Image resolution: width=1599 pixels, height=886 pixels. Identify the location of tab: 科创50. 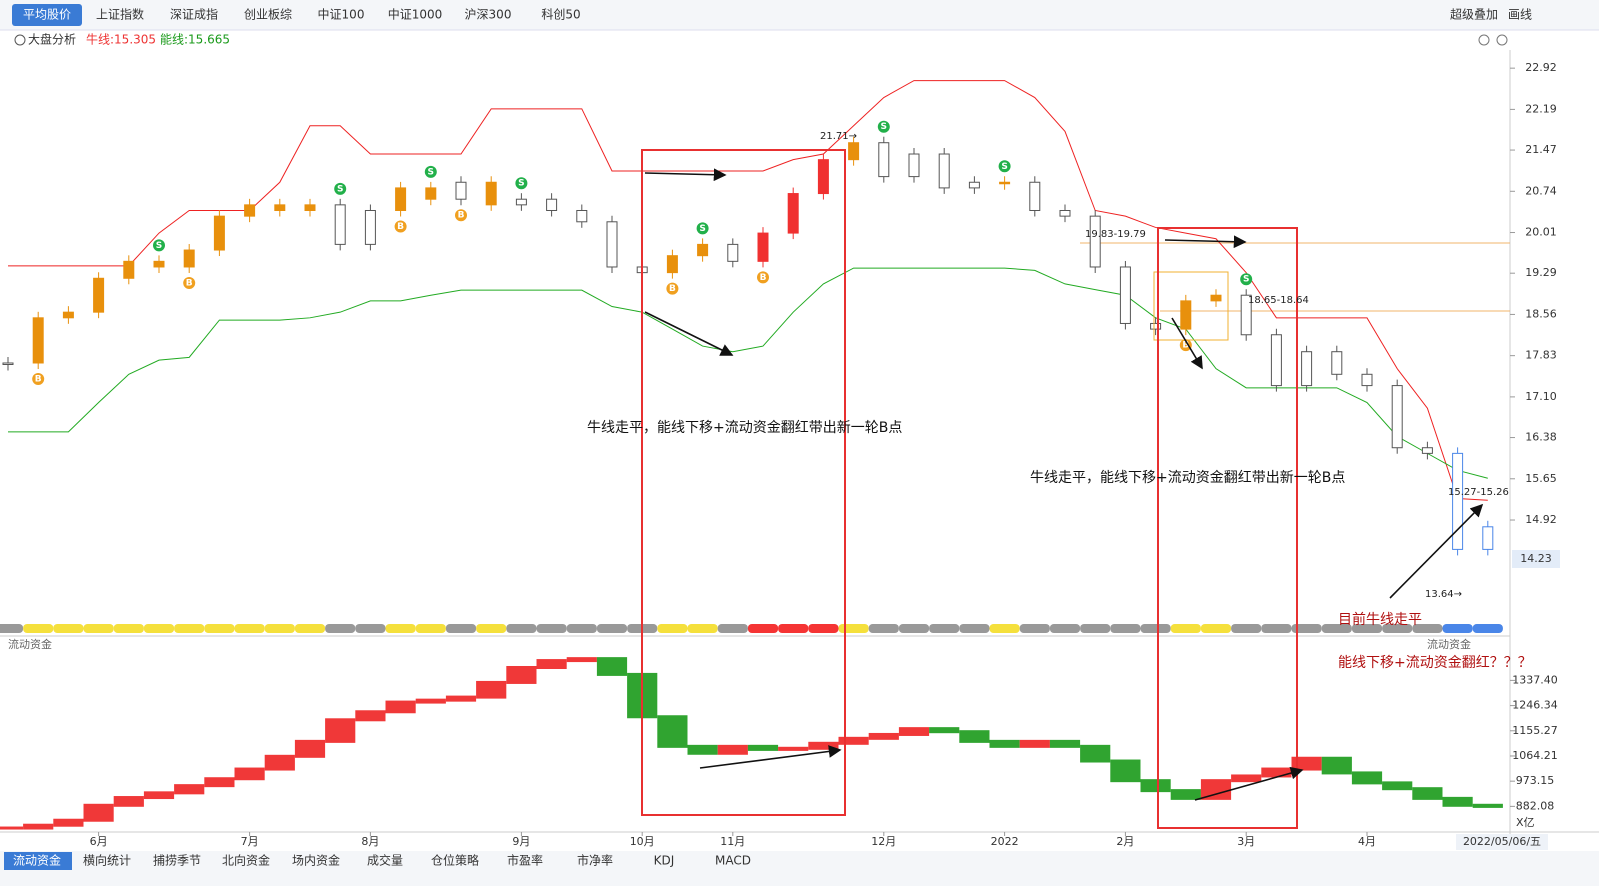
(560, 15).